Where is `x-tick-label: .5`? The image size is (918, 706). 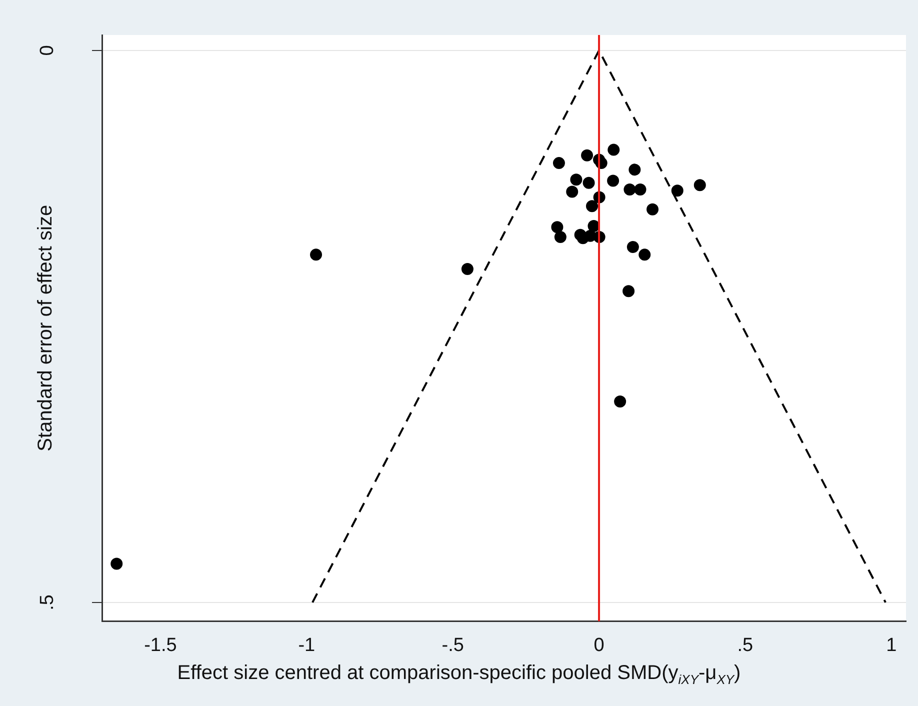
x-tick-label: .5 is located at coordinates (745, 645).